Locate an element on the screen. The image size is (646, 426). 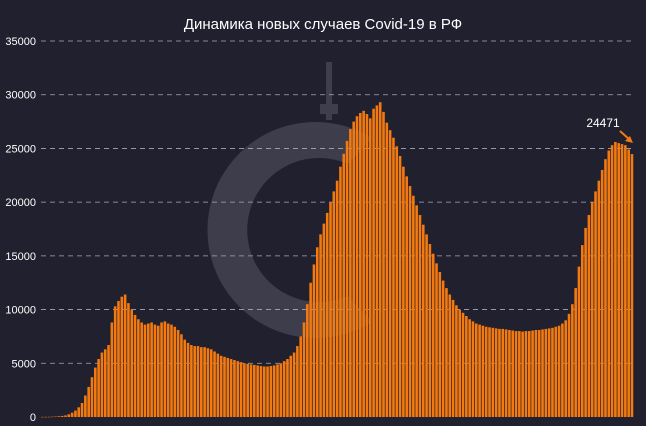
annotation-arrowhead-icon is located at coordinates (629, 139).